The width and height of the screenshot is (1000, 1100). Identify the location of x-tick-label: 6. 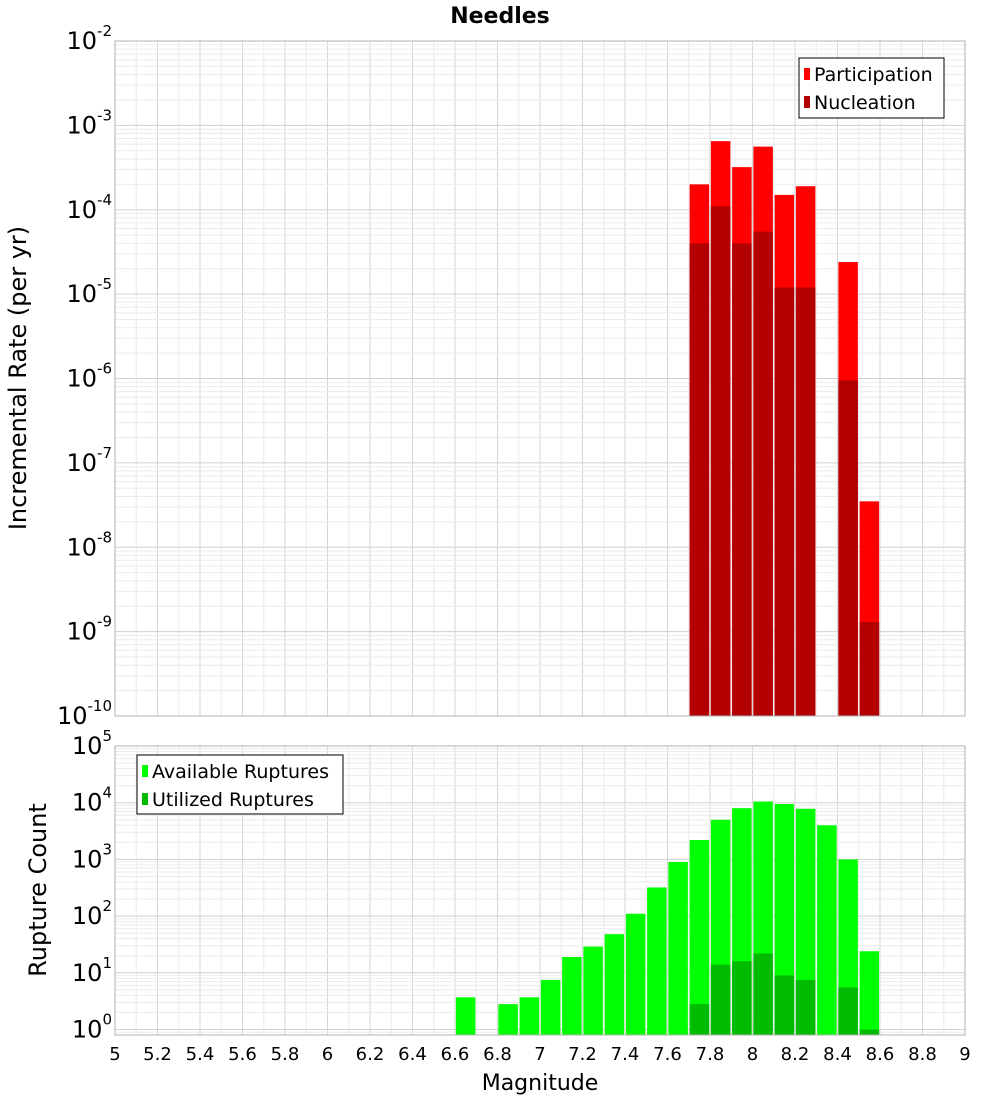
(327, 1054).